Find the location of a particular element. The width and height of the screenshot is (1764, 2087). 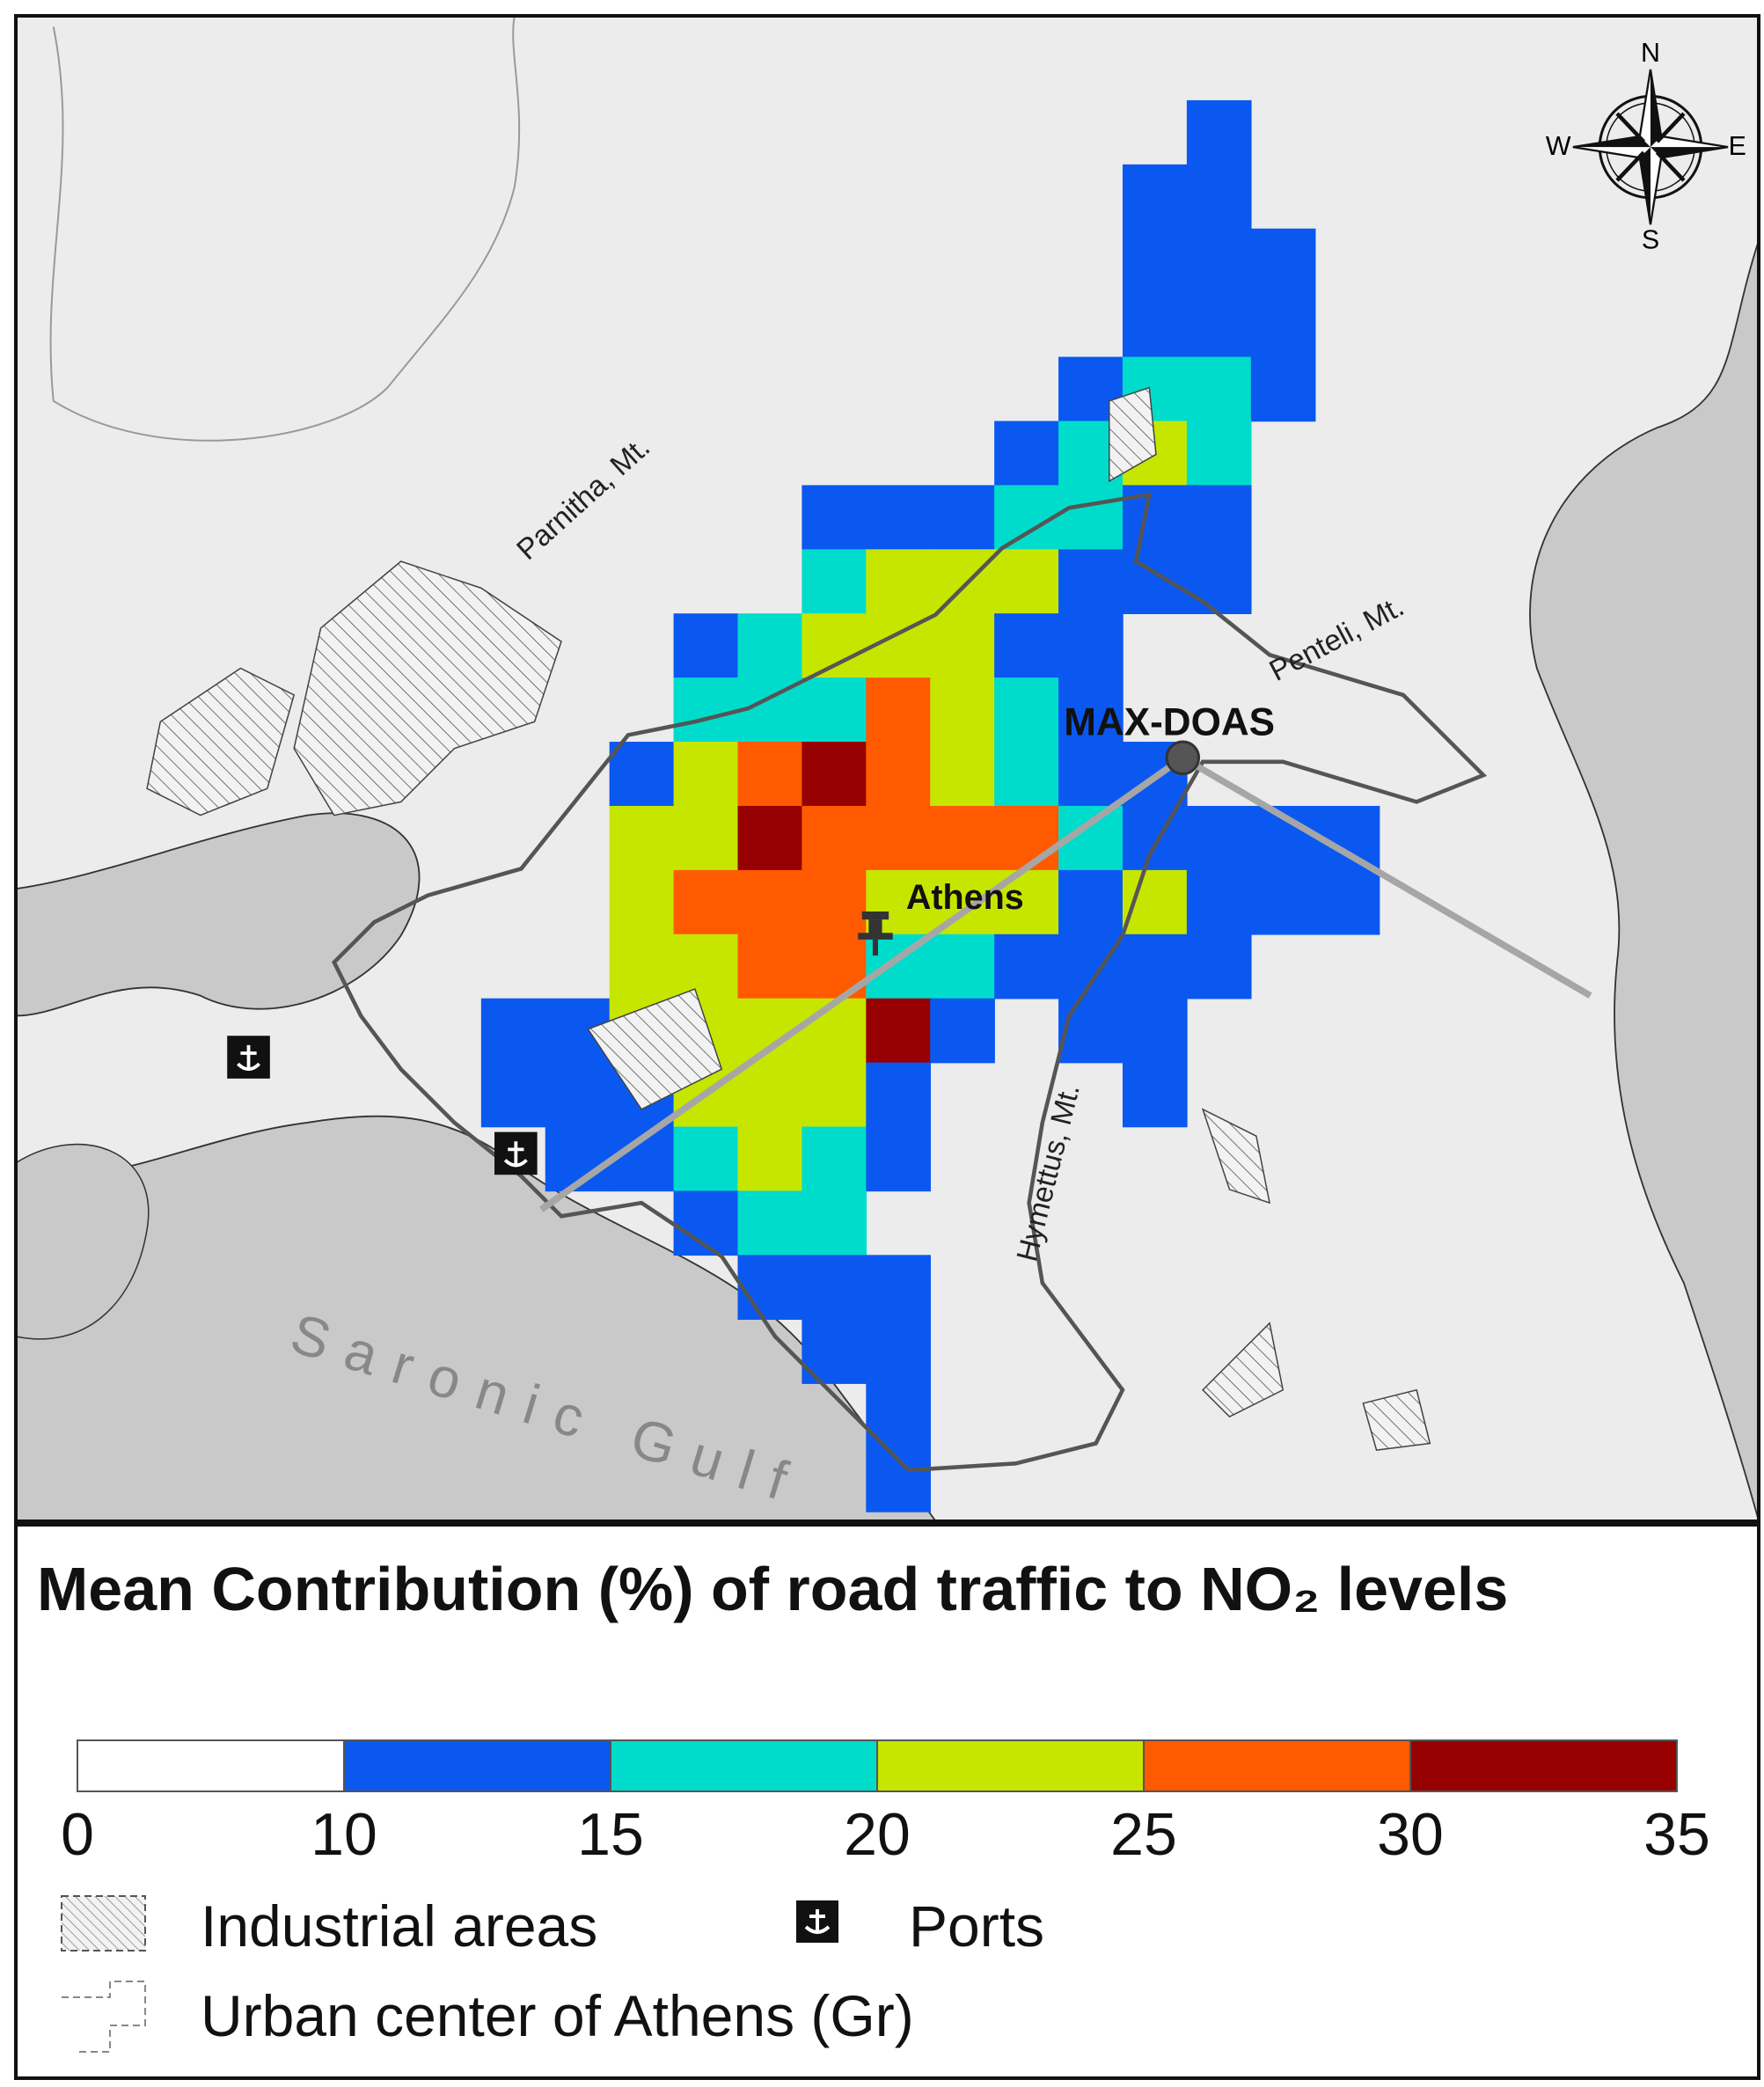

scale-tick-label: 25 is located at coordinates (1143, 1834).